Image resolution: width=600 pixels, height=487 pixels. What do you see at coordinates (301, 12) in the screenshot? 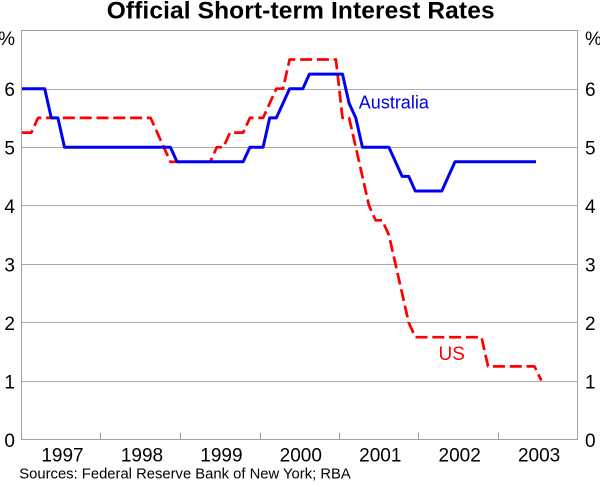
I see `svg-text:Official Short-term Interest R: Official Short-term Interest Rates` at bounding box center [301, 12].